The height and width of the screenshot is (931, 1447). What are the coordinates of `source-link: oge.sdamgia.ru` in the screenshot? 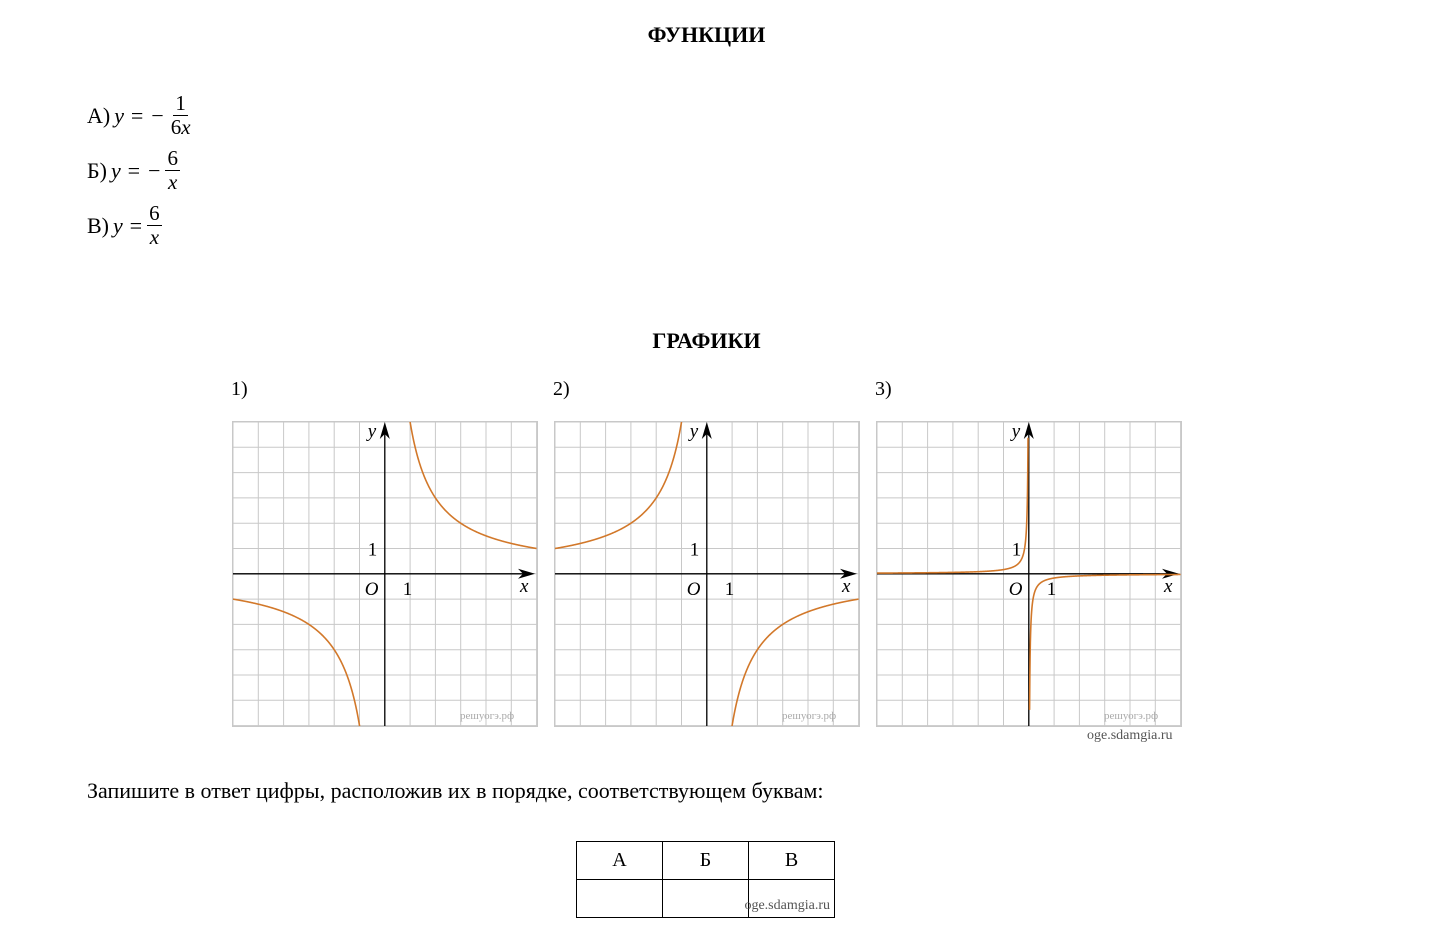 It's located at (1130, 735).